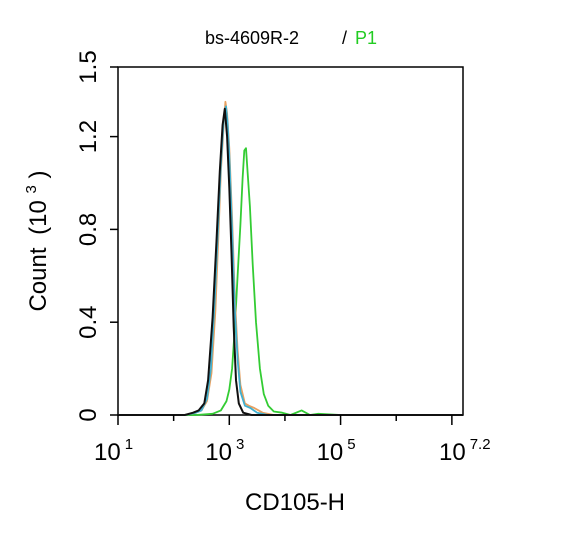 The height and width of the screenshot is (541, 562). Describe the element at coordinates (336, 451) in the screenshot. I see `x-tick-label: 10 5` at that location.